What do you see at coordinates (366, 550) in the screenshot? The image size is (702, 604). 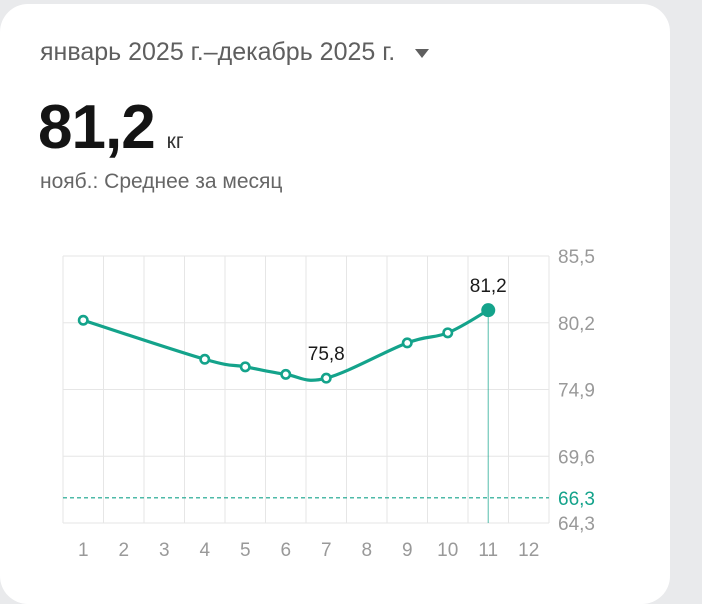 I see `x-tick-label: 8` at bounding box center [366, 550].